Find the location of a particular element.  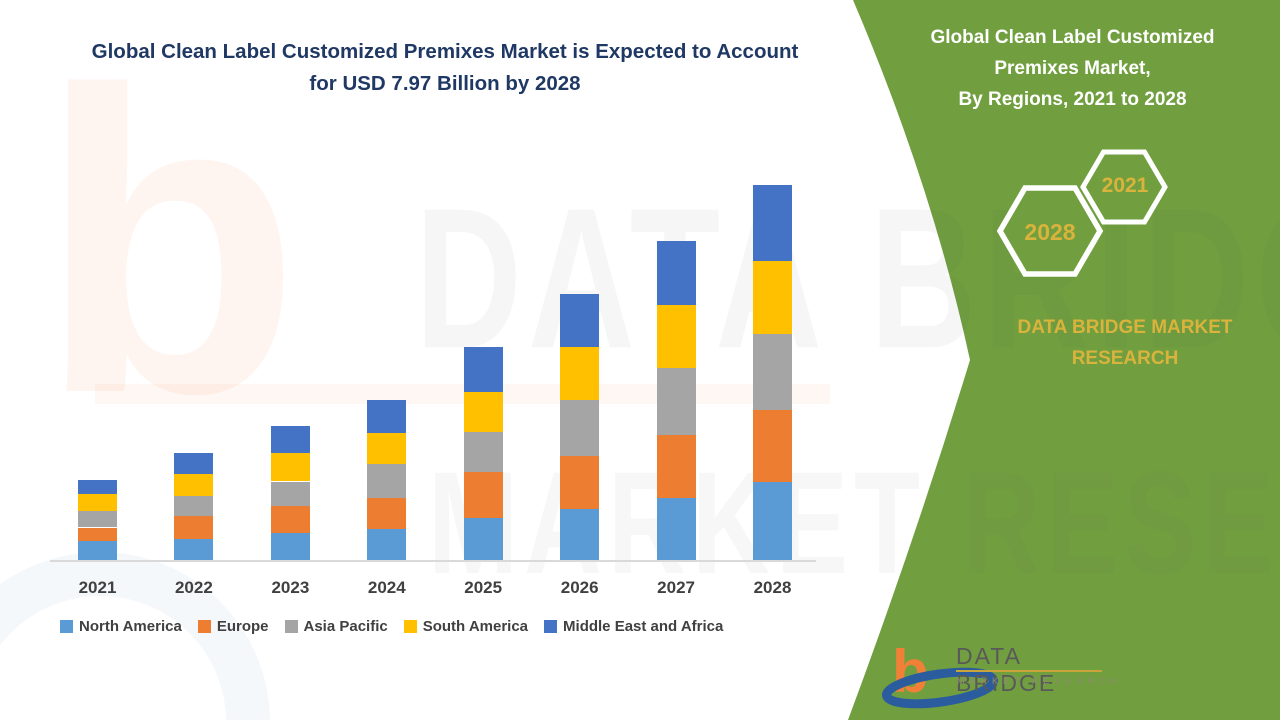

logo-sub-text: MARKET RESEARCH is located at coordinates (1039, 681).